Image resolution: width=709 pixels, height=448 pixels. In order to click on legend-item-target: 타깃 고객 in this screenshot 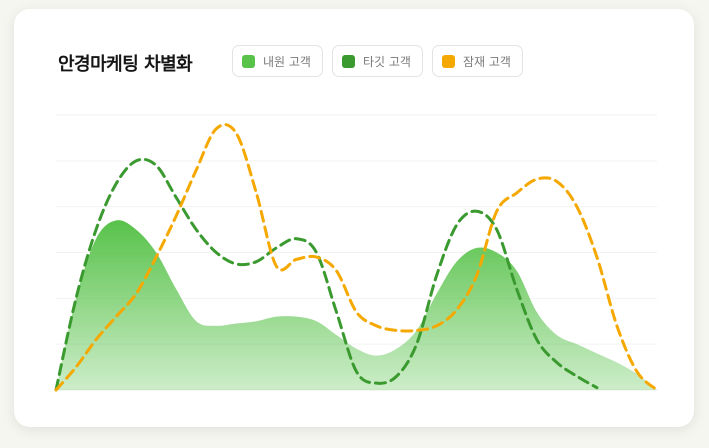, I will do `click(377, 61)`.